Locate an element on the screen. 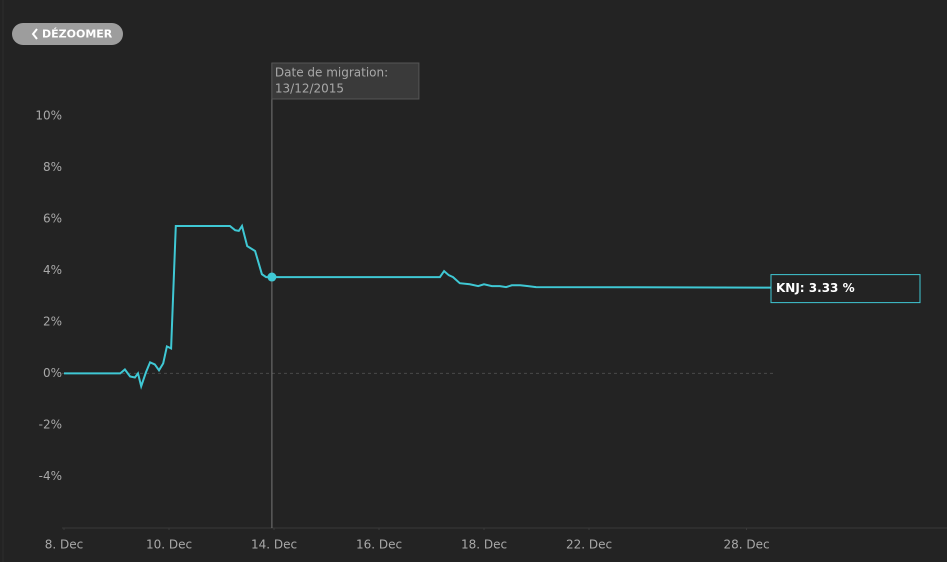 The width and height of the screenshot is (947, 562). migration-tooltip is located at coordinates (345, 81).